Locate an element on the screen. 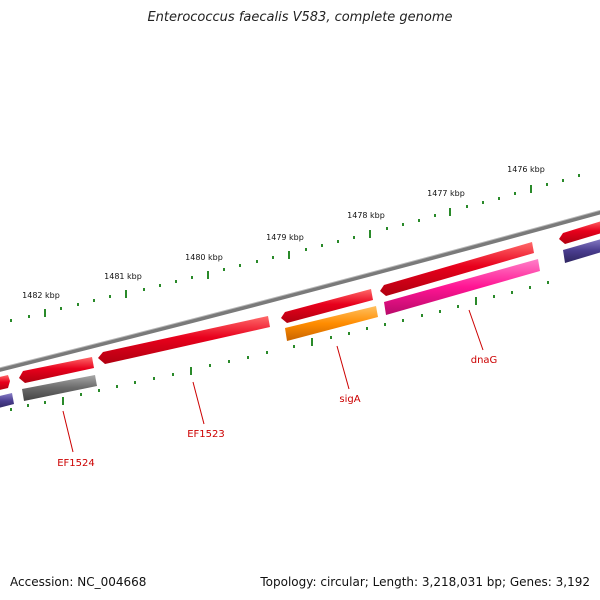  leader-line-EF1524 is located at coordinates (68, 431).